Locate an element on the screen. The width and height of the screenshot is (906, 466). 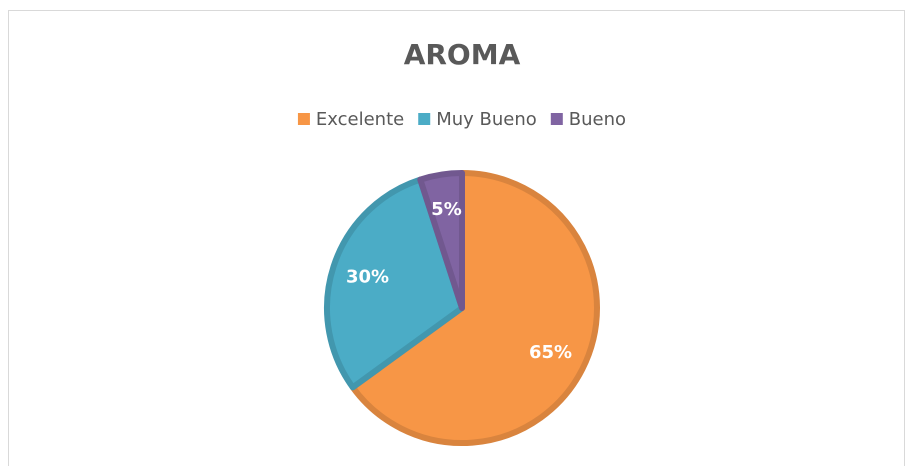
chart-title: AROMA is located at coordinates (462, 54).